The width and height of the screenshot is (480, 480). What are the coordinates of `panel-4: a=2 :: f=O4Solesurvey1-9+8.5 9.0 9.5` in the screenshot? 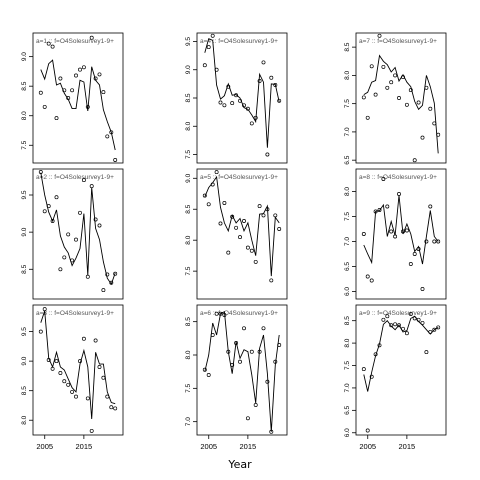 It's located at (72, 234).